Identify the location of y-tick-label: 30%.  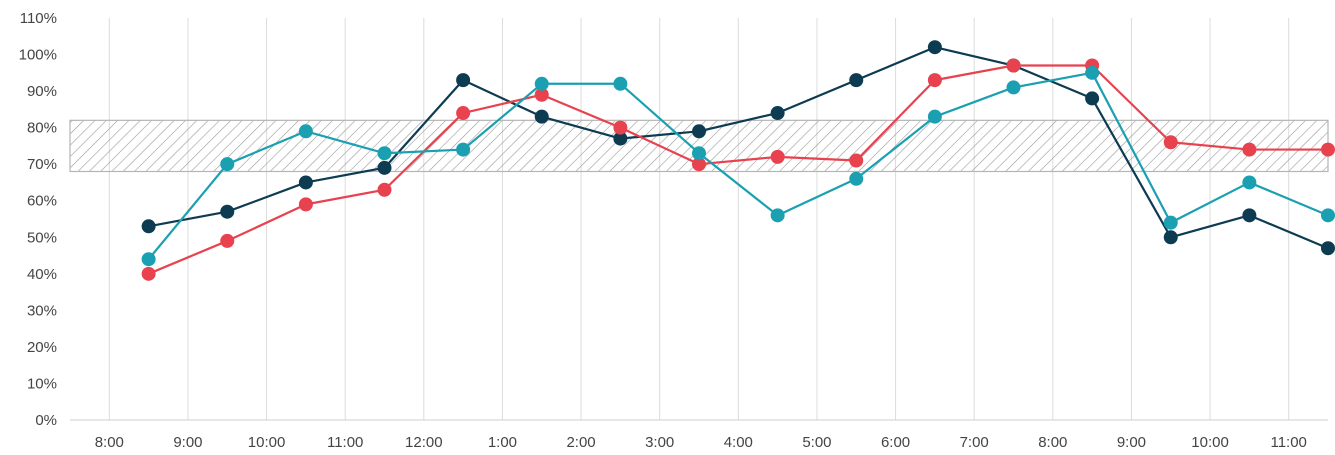
(42, 310).